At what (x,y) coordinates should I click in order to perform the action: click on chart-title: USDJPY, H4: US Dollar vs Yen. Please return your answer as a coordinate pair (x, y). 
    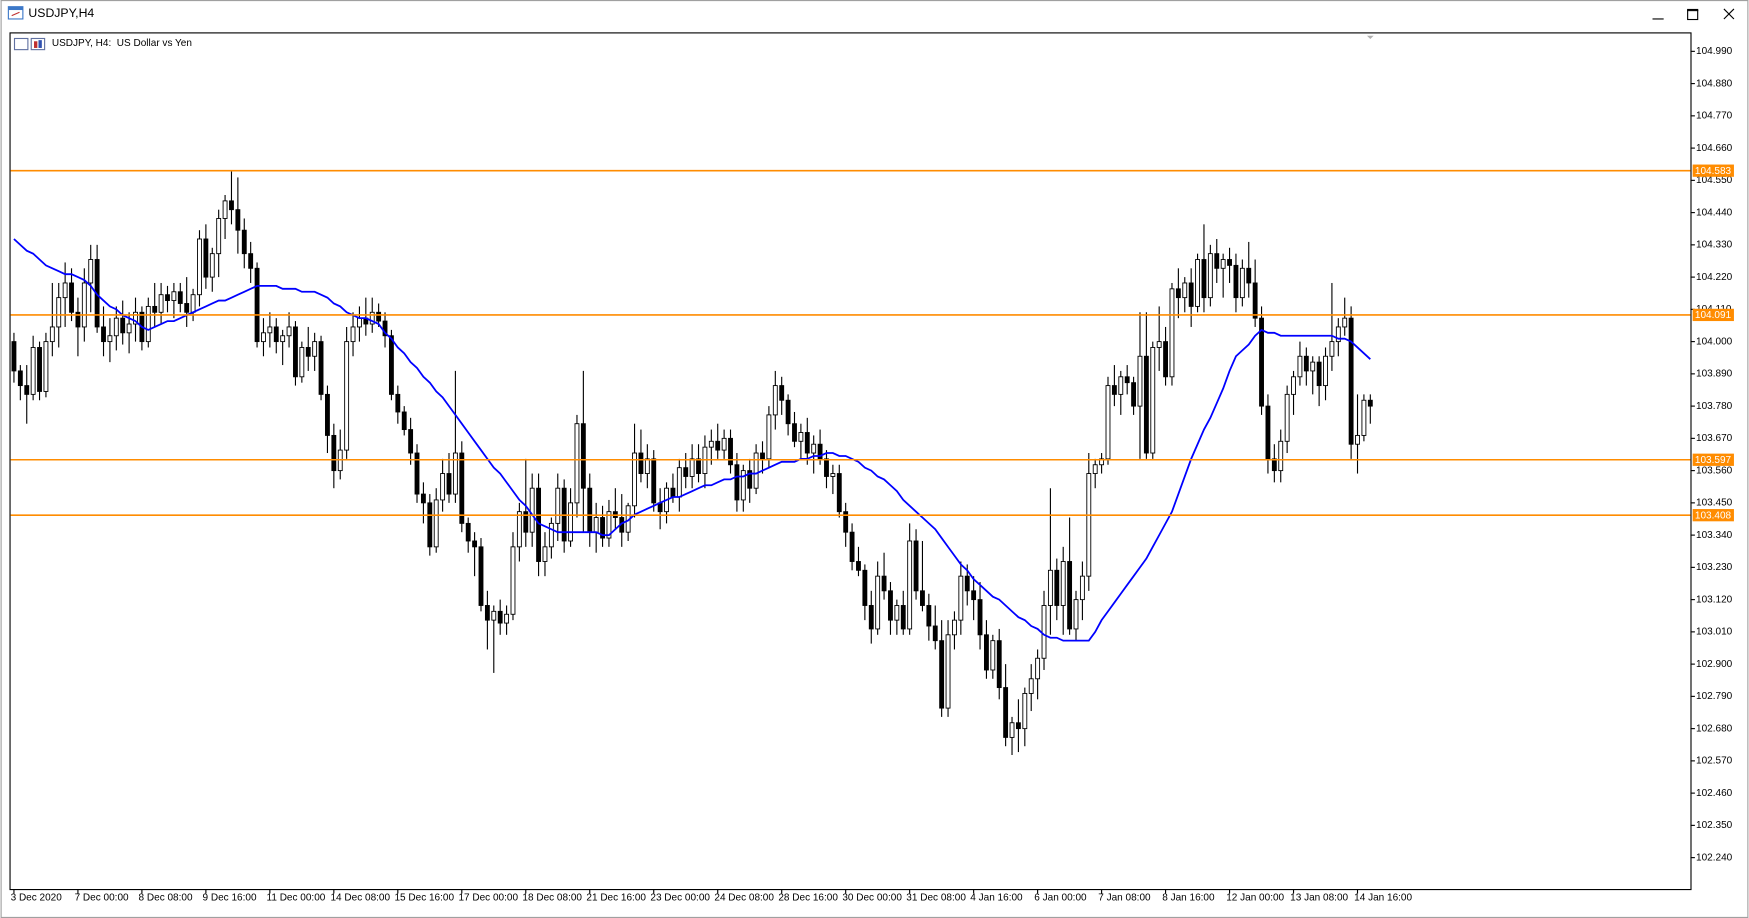
    Looking at the image, I should click on (122, 43).